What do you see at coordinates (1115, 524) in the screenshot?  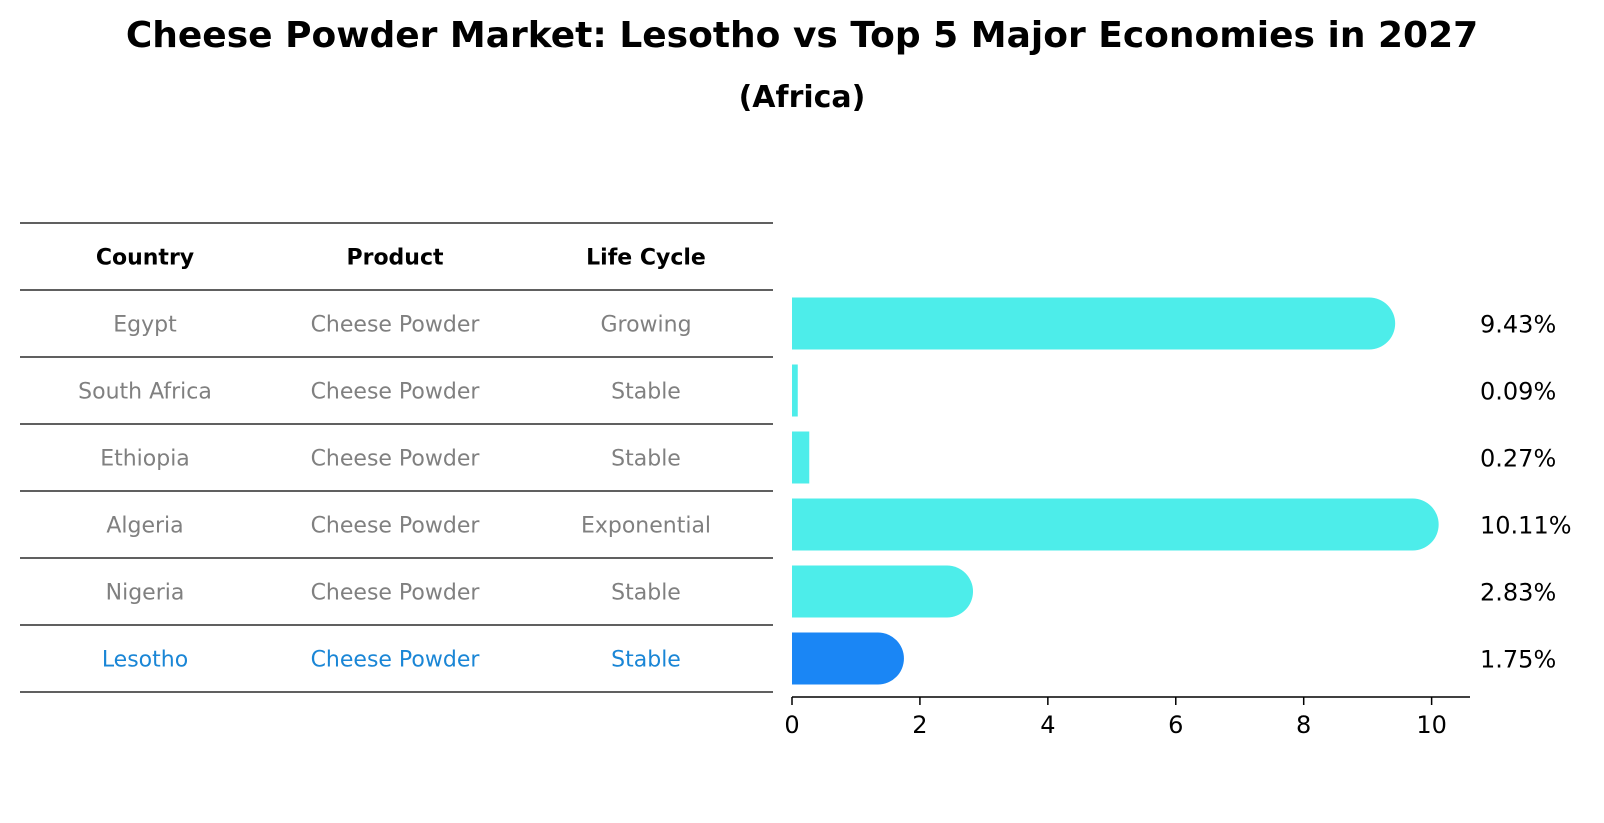 I see `bar-algeria` at bounding box center [1115, 524].